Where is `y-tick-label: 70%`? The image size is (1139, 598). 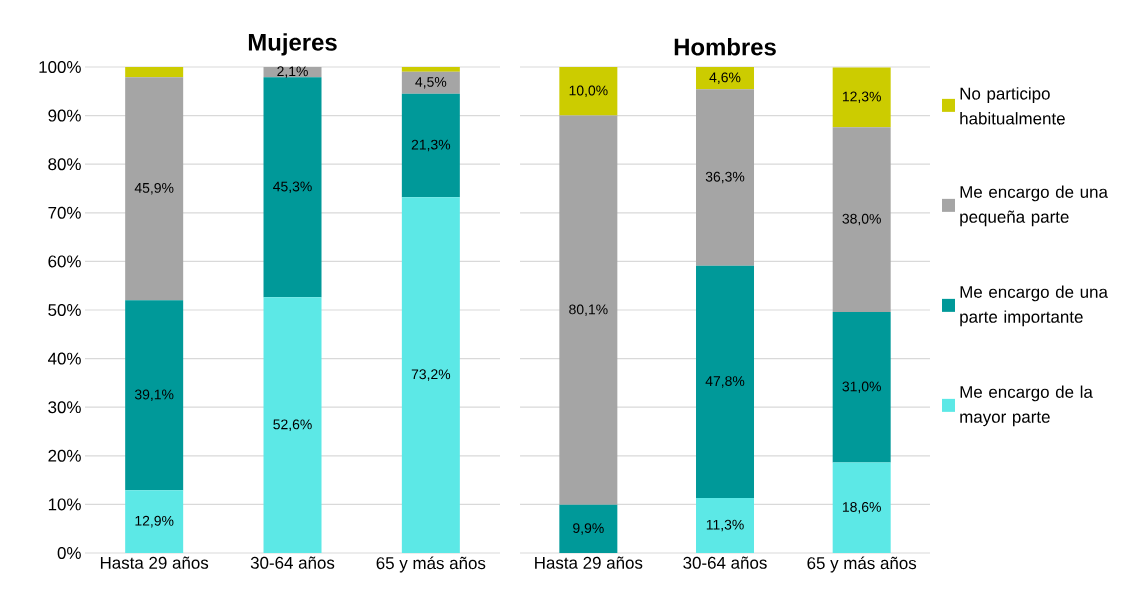
y-tick-label: 70% is located at coordinates (64, 212).